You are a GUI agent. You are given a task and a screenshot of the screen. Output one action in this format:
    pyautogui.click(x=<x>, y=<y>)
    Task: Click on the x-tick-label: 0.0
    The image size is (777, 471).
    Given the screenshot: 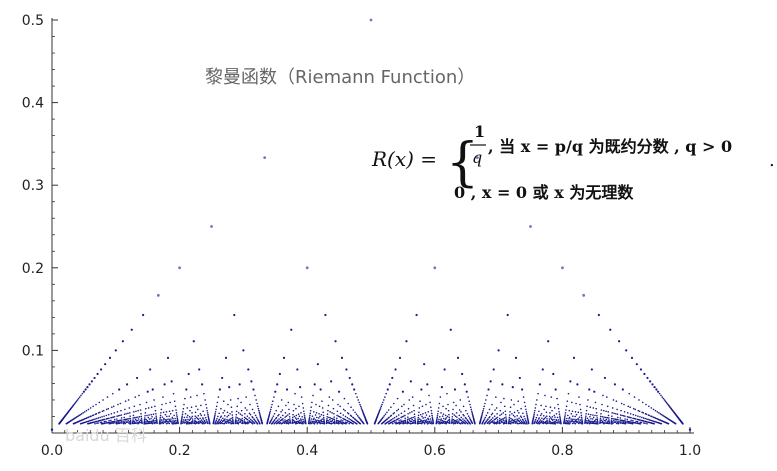 What is the action you would take?
    pyautogui.click(x=52, y=451)
    